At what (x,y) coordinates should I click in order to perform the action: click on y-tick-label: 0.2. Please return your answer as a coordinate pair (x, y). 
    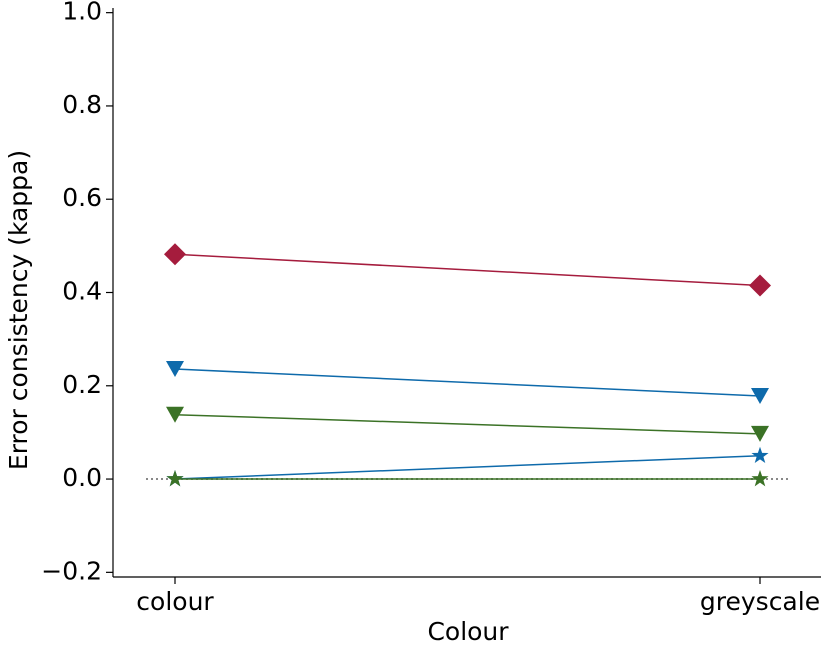
    Looking at the image, I should click on (82, 384).